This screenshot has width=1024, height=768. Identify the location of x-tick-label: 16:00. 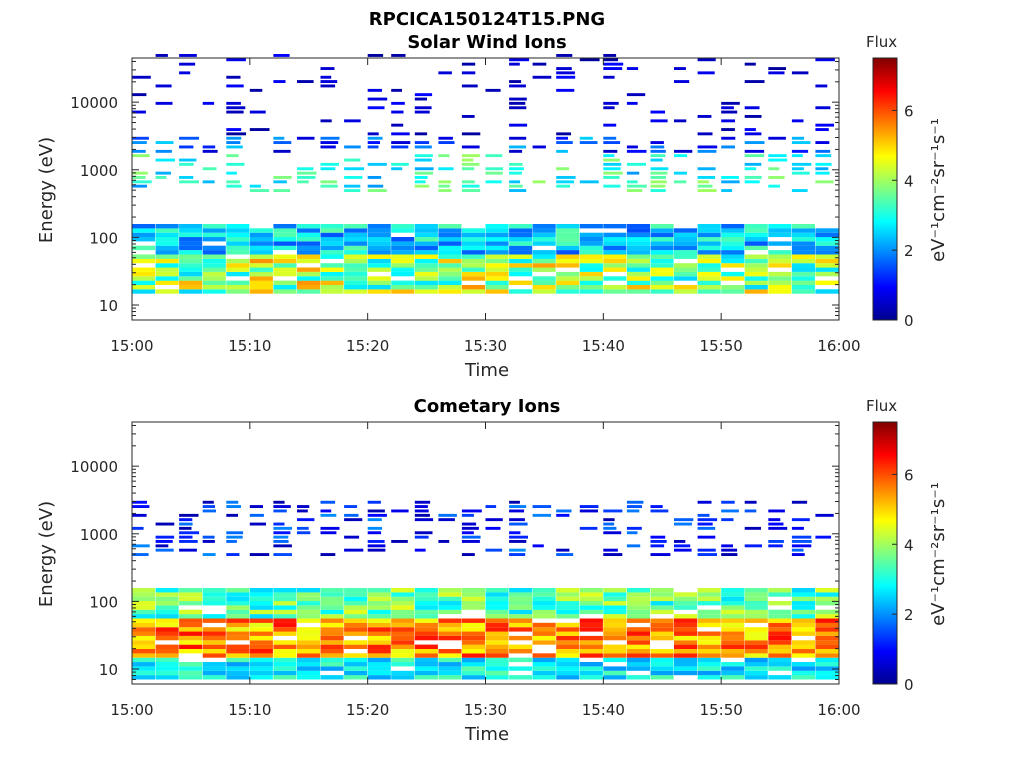
(838, 710).